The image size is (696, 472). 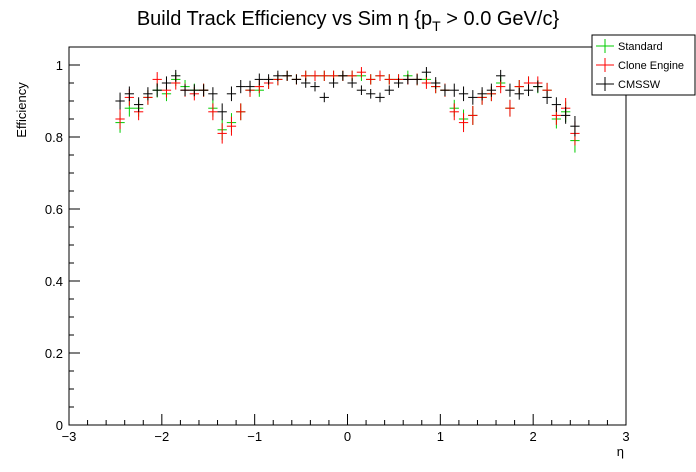 What do you see at coordinates (161, 436) in the screenshot?
I see `x-tick-label: −2` at bounding box center [161, 436].